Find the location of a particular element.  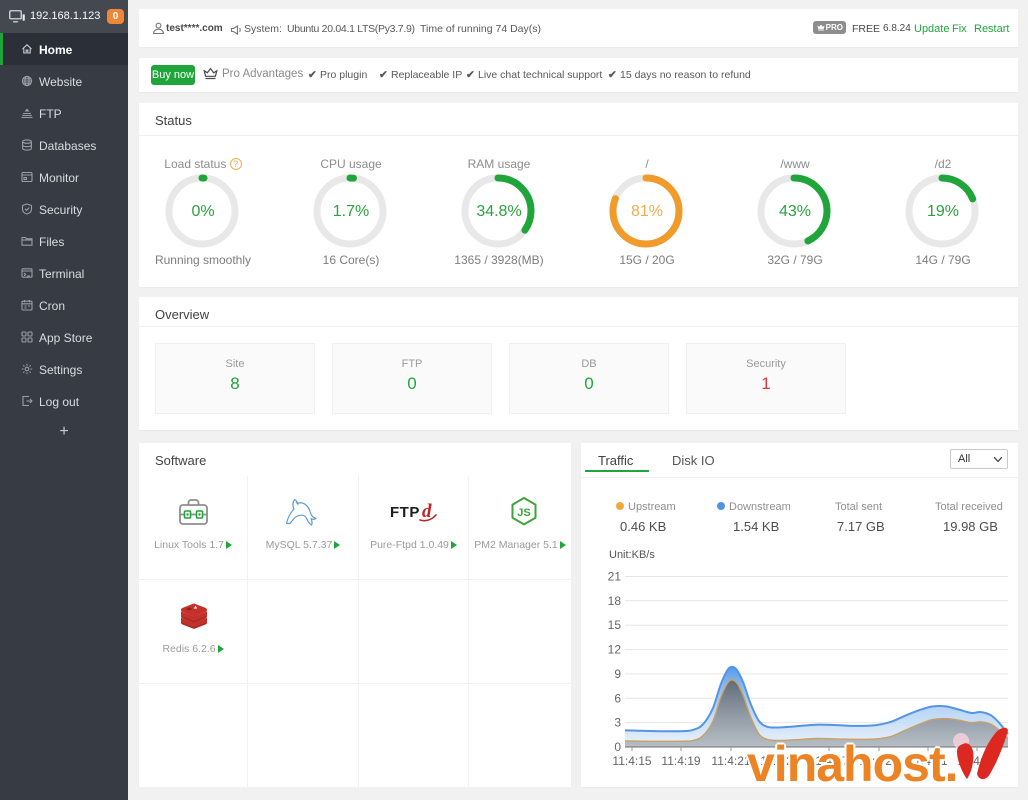

svg-text: 3 is located at coordinates (617, 723).